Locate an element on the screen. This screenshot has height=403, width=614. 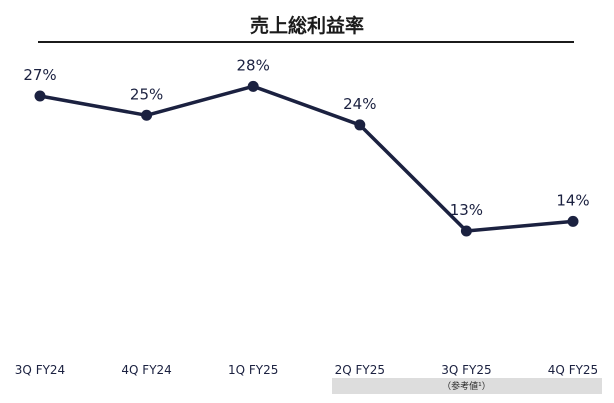
data-label: 24% is located at coordinates (359, 104).